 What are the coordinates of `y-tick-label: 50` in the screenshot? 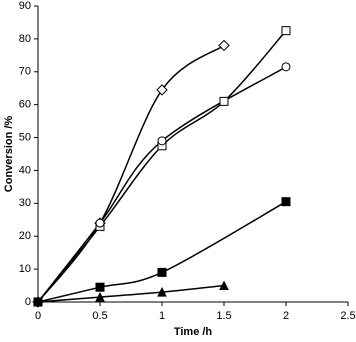 It's located at (25, 137).